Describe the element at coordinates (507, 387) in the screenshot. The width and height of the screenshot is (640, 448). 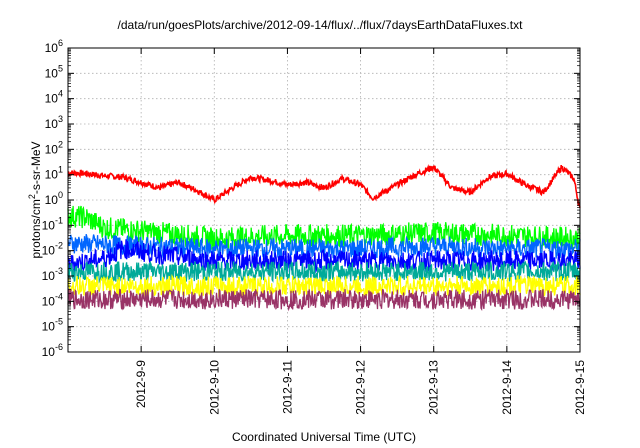
I see `x-tick-label: 2012-9-14` at that location.